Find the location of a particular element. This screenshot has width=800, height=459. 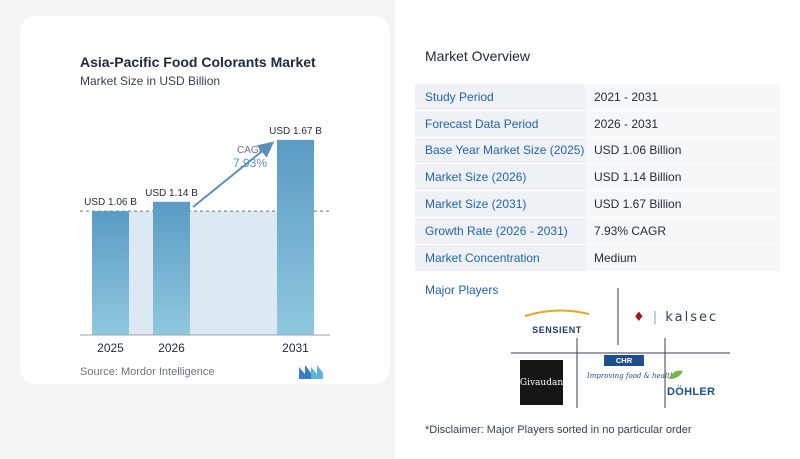

bar-2031 is located at coordinates (295, 237).